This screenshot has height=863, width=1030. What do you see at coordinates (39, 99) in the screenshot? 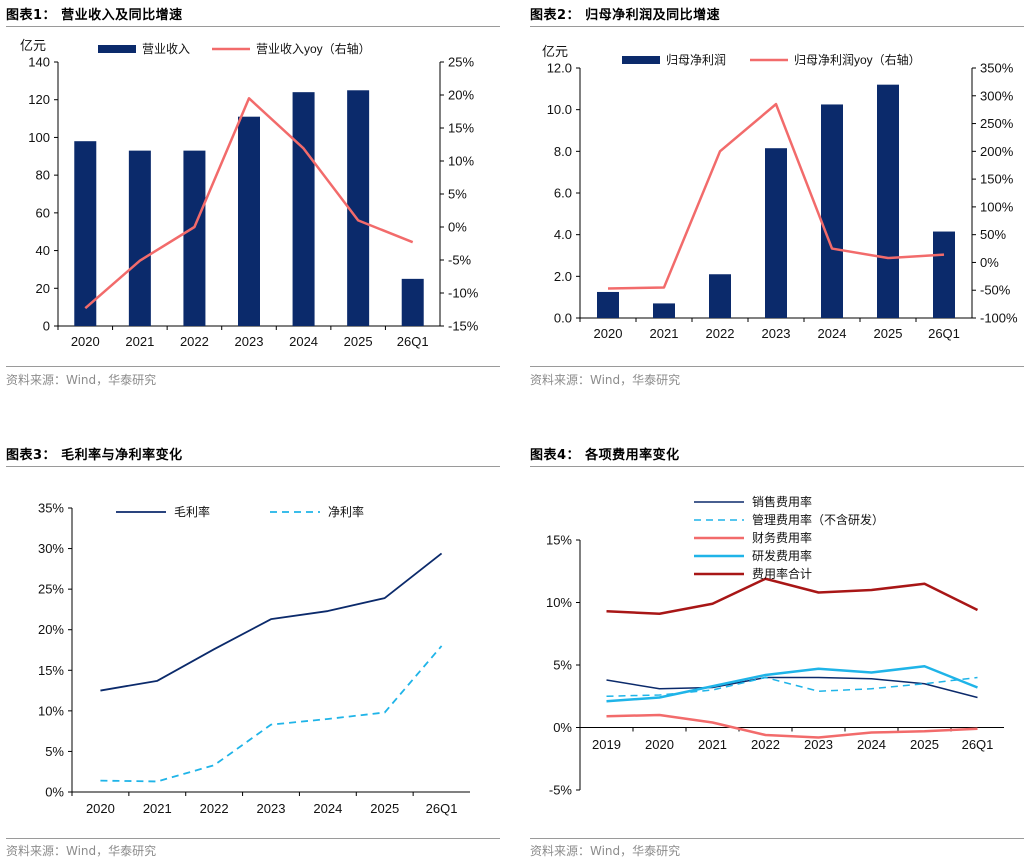
I see `left-tick-label: 120` at bounding box center [39, 99].